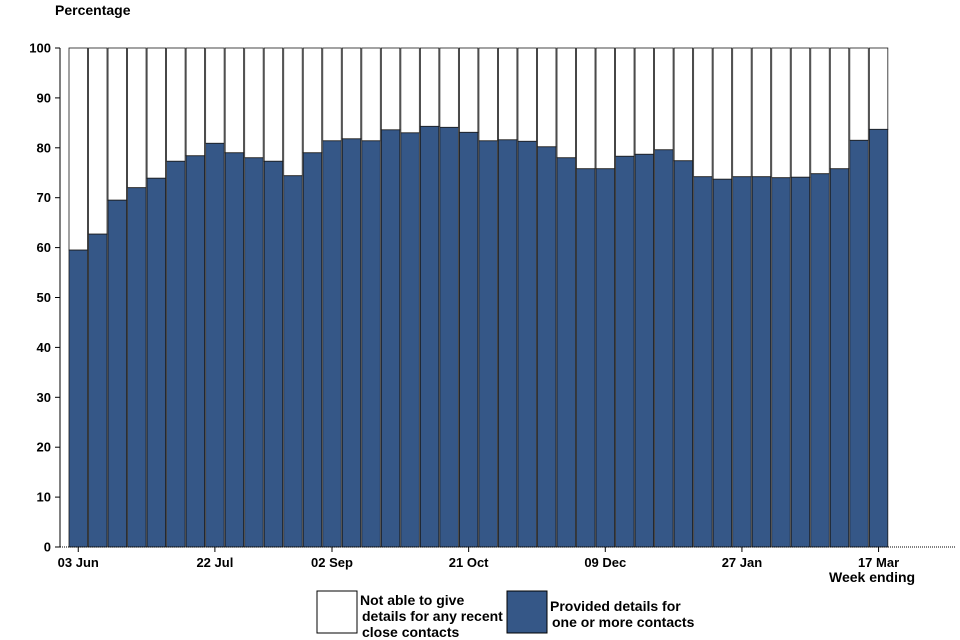 This screenshot has height=640, width=960. What do you see at coordinates (872, 577) in the screenshot?
I see `x-axis-title: Week ending` at bounding box center [872, 577].